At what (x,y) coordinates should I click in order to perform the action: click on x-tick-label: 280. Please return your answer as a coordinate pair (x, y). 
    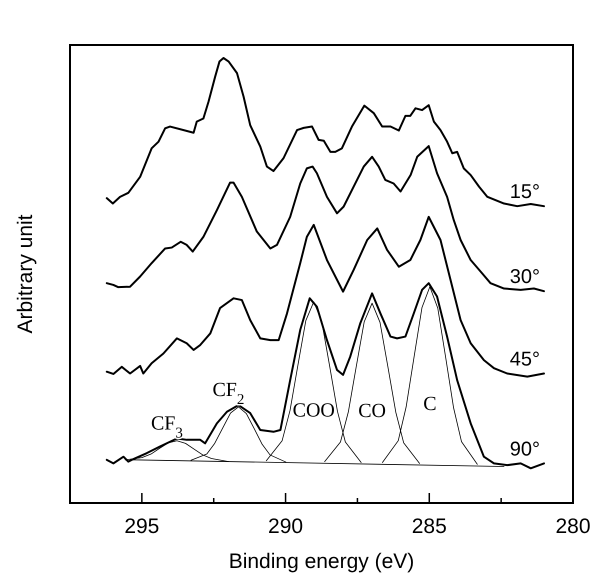
    Looking at the image, I should click on (573, 526).